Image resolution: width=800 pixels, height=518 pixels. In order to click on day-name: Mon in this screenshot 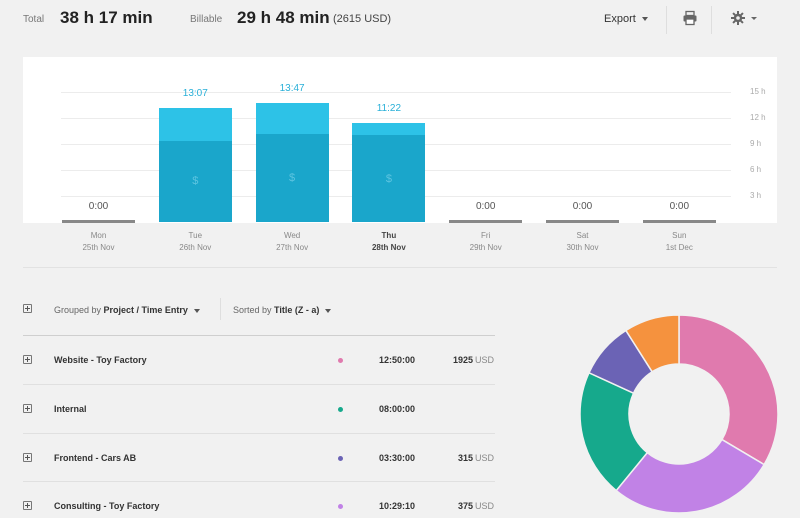, I will do `click(98, 235)`.